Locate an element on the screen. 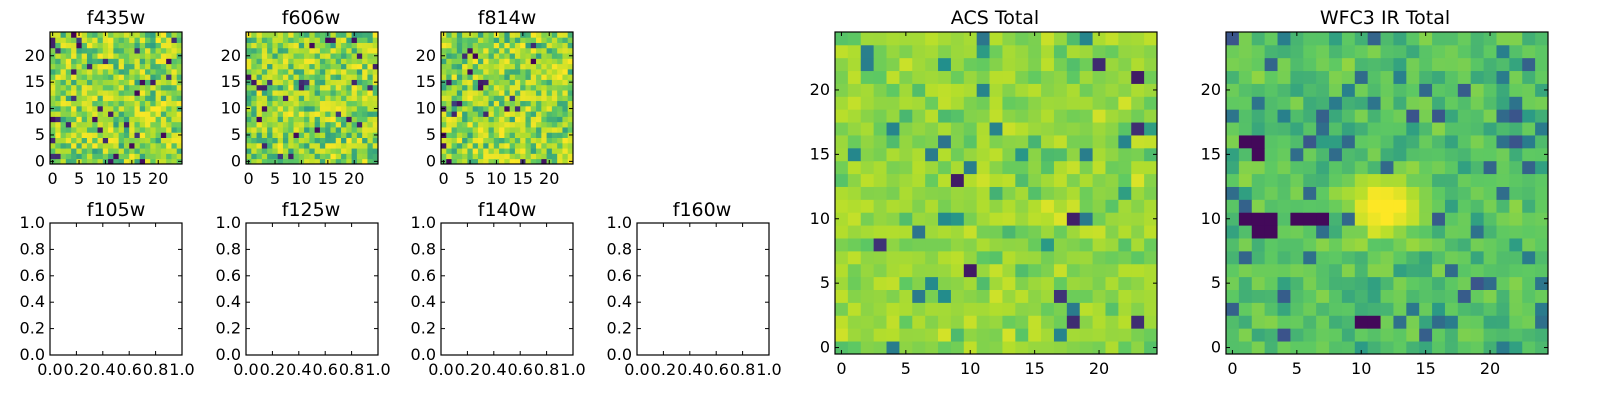 Image resolution: width=1600 pixels, height=400 pixels. y-tick-label: 15 is located at coordinates (1211, 153).